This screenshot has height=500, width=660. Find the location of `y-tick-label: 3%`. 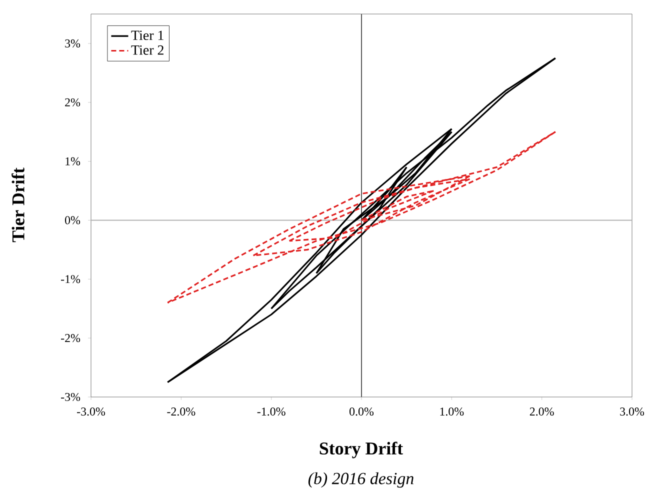

y-tick-label: 3% is located at coordinates (72, 43).